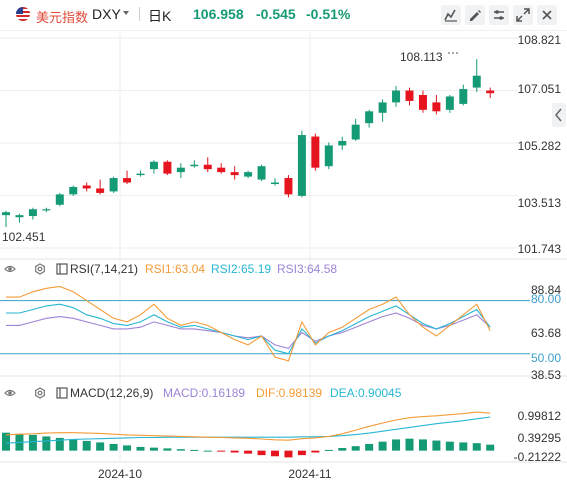  What do you see at coordinates (248, 323) in the screenshot?
I see `rsi1-line` at bounding box center [248, 323].